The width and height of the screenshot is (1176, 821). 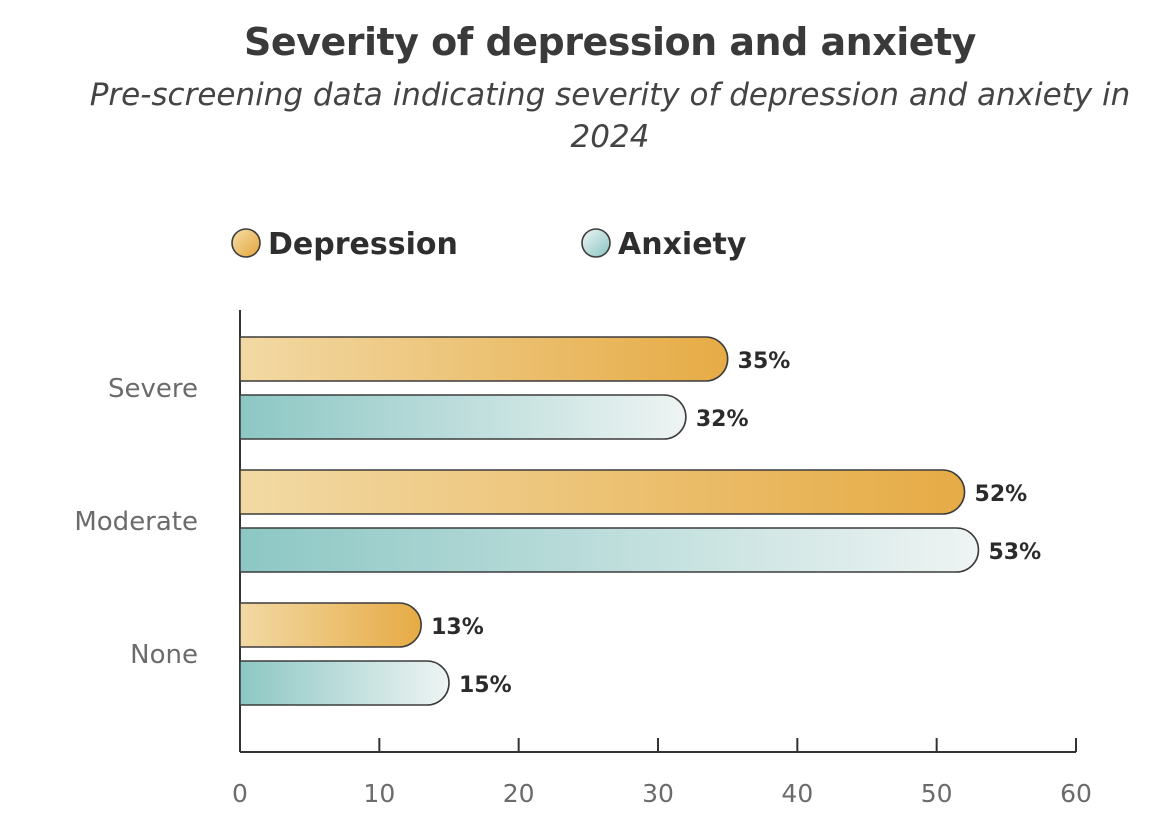 I want to click on value-label-anxiety-moderate: 53%, so click(x=1014, y=552).